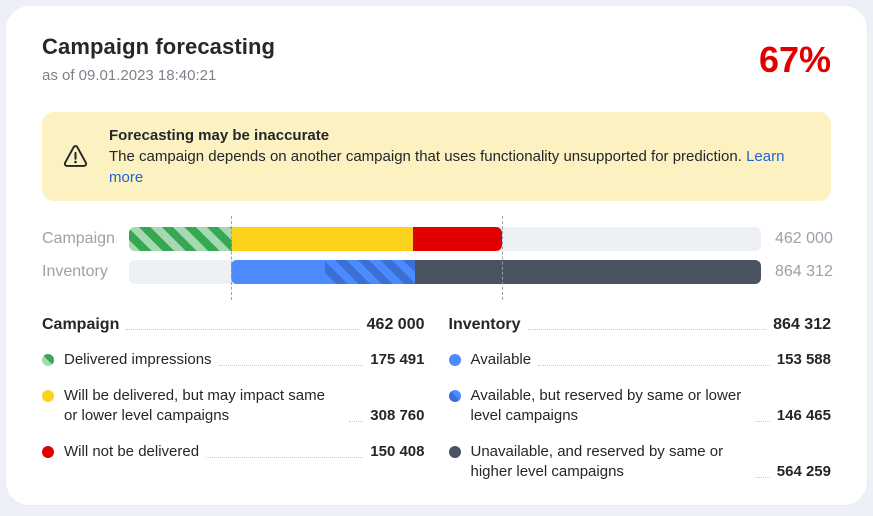 The height and width of the screenshot is (516, 873). Describe the element at coordinates (132, 451) in the screenshot. I see `legend-item-label: Will not be delivered` at that location.